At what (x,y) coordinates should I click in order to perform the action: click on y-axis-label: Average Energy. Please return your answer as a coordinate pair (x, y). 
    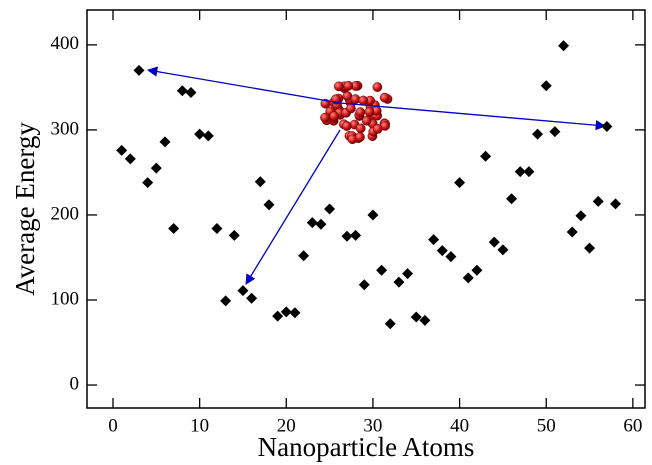
    Looking at the image, I should click on (25, 209).